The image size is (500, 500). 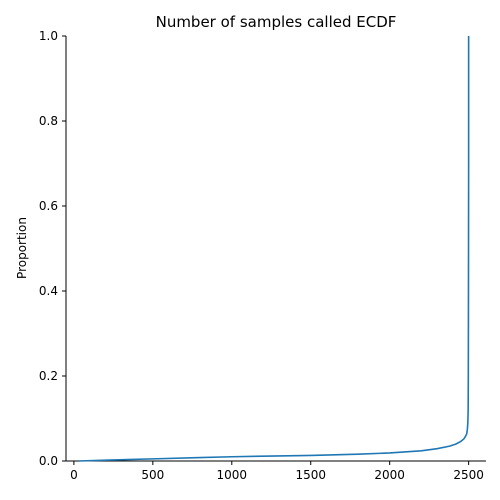 I want to click on x-axis-ticks: 0 500 1000 1500 2000 2500, so click(x=277, y=471).